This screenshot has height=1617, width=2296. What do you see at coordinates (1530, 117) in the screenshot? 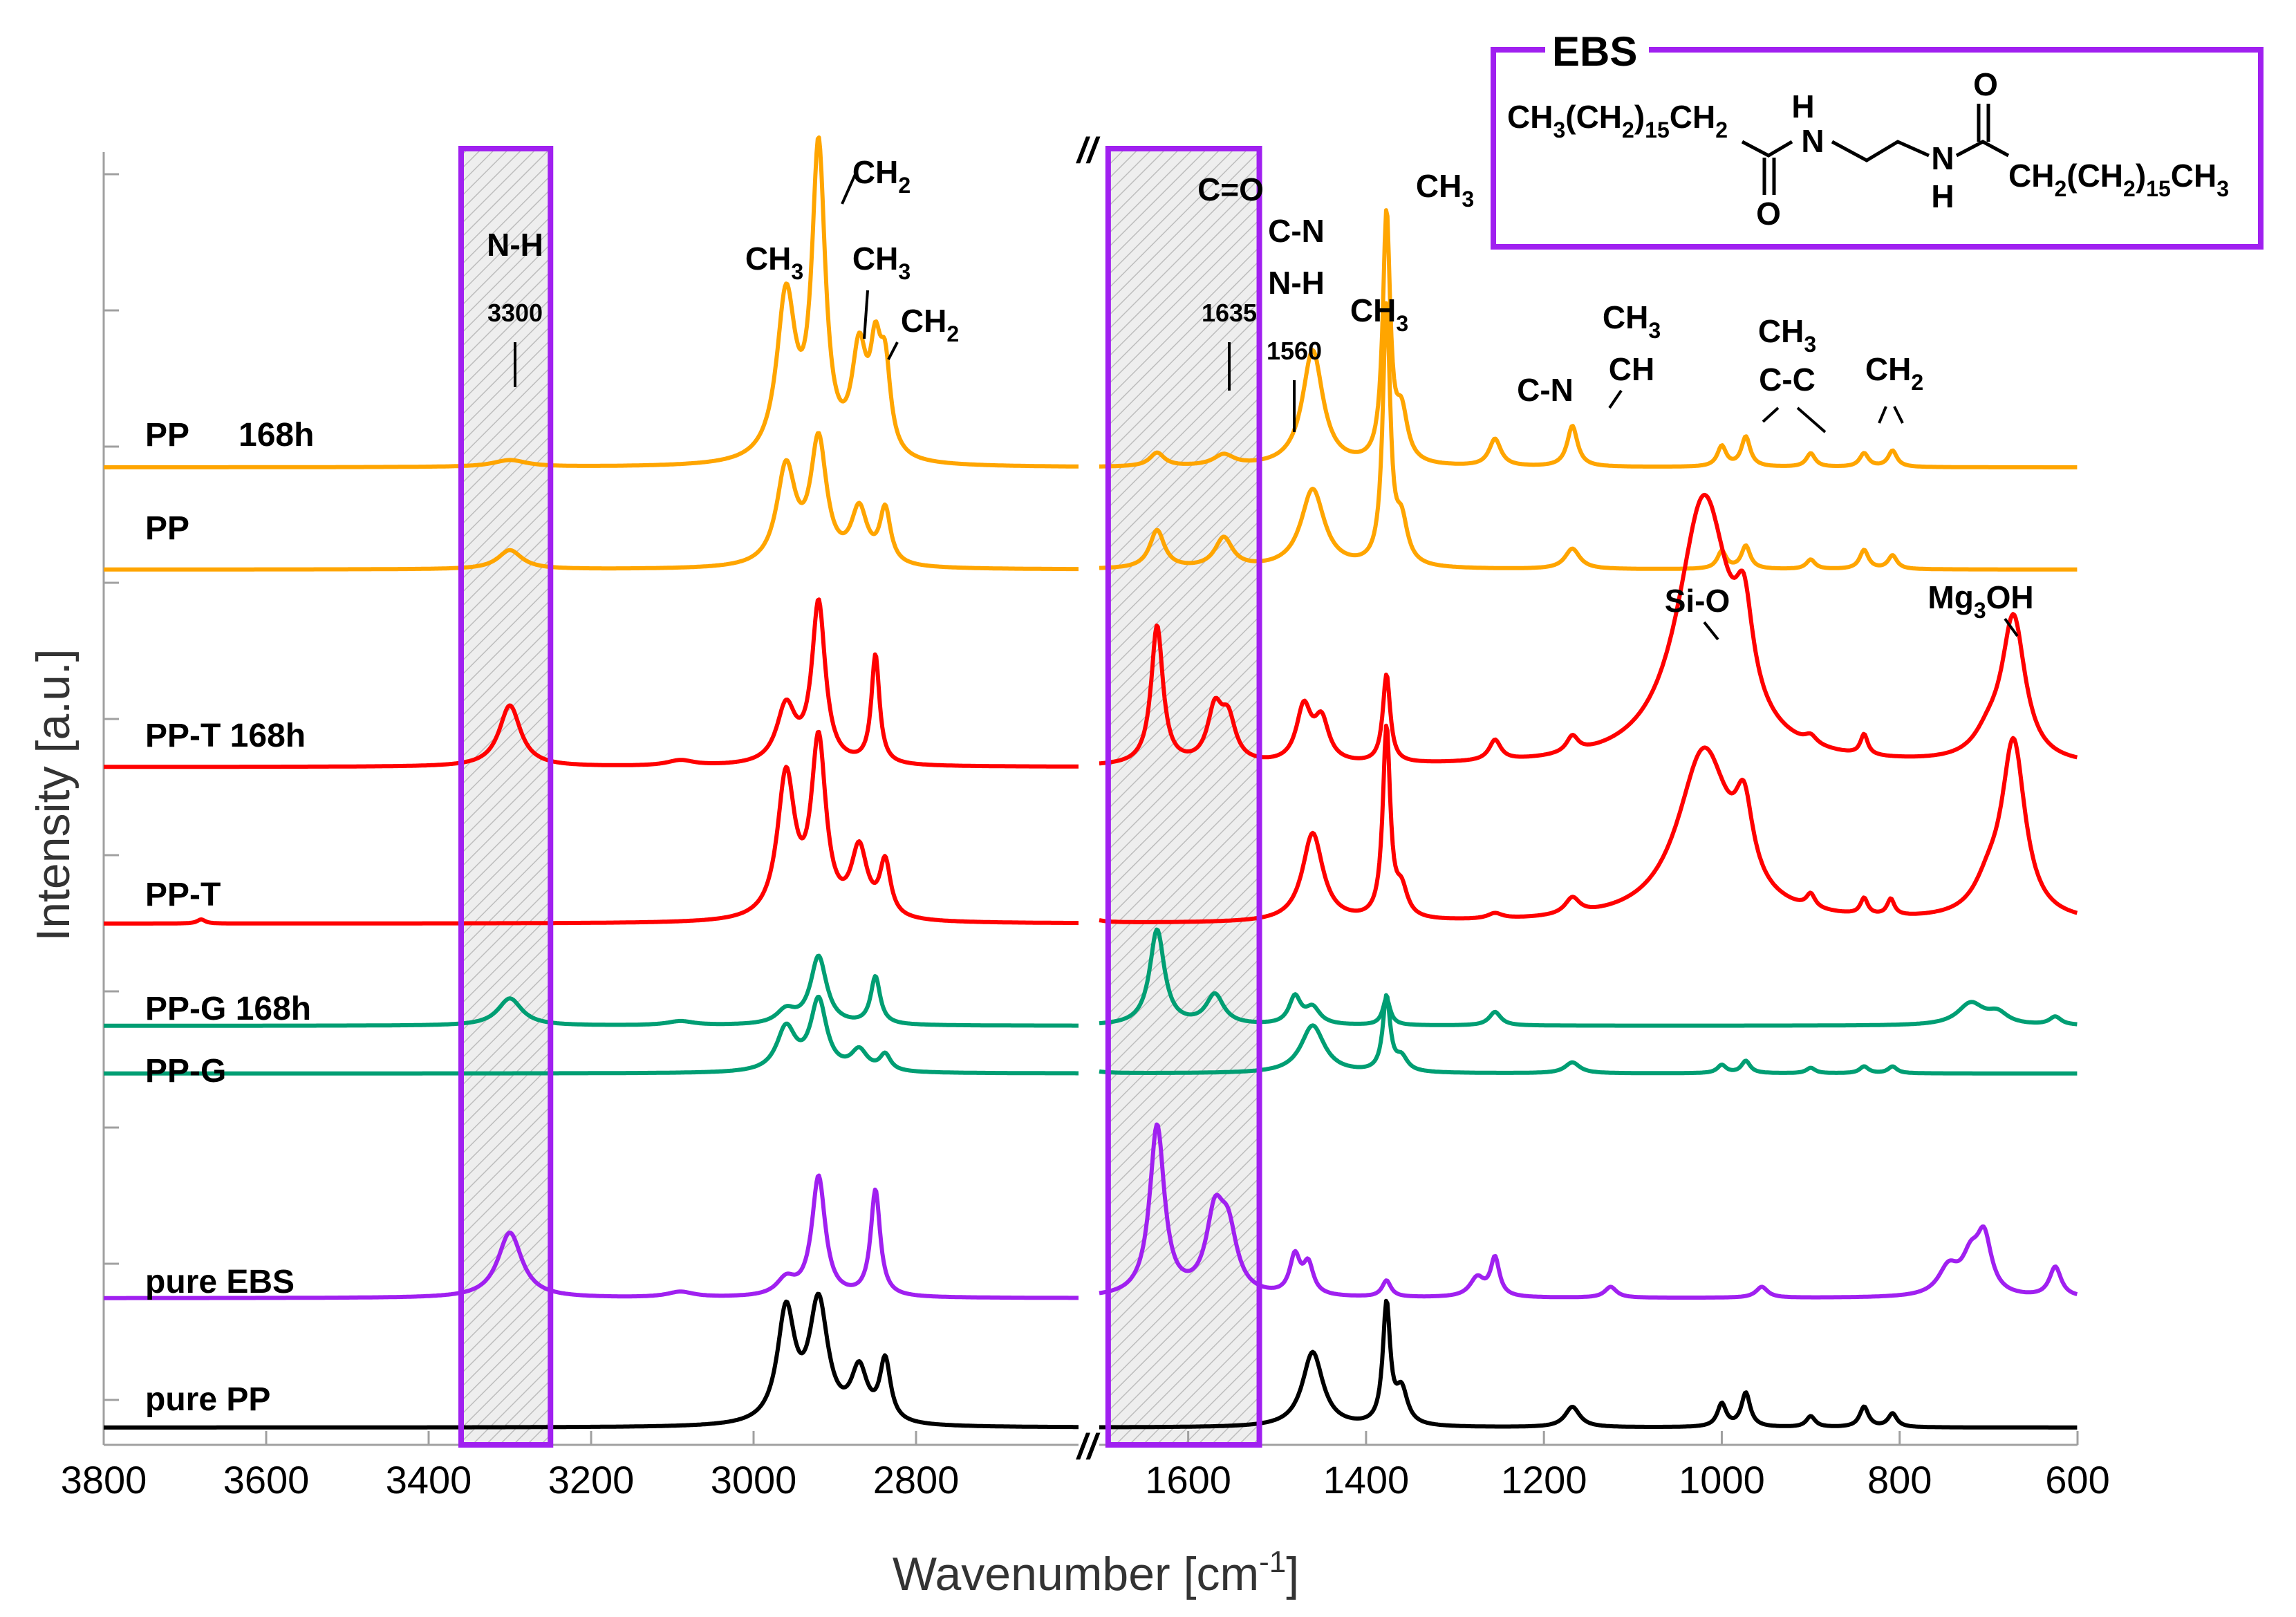
I see `ebs-left-ch: CH` at bounding box center [1530, 117].